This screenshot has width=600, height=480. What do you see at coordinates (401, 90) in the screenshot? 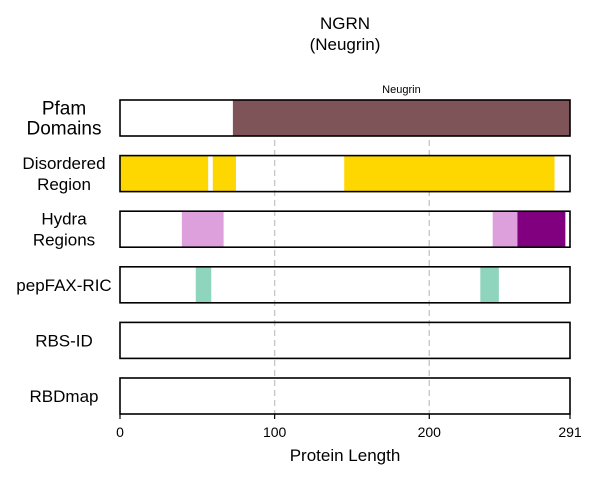
I see `segment-label: Neugrin` at bounding box center [401, 90].